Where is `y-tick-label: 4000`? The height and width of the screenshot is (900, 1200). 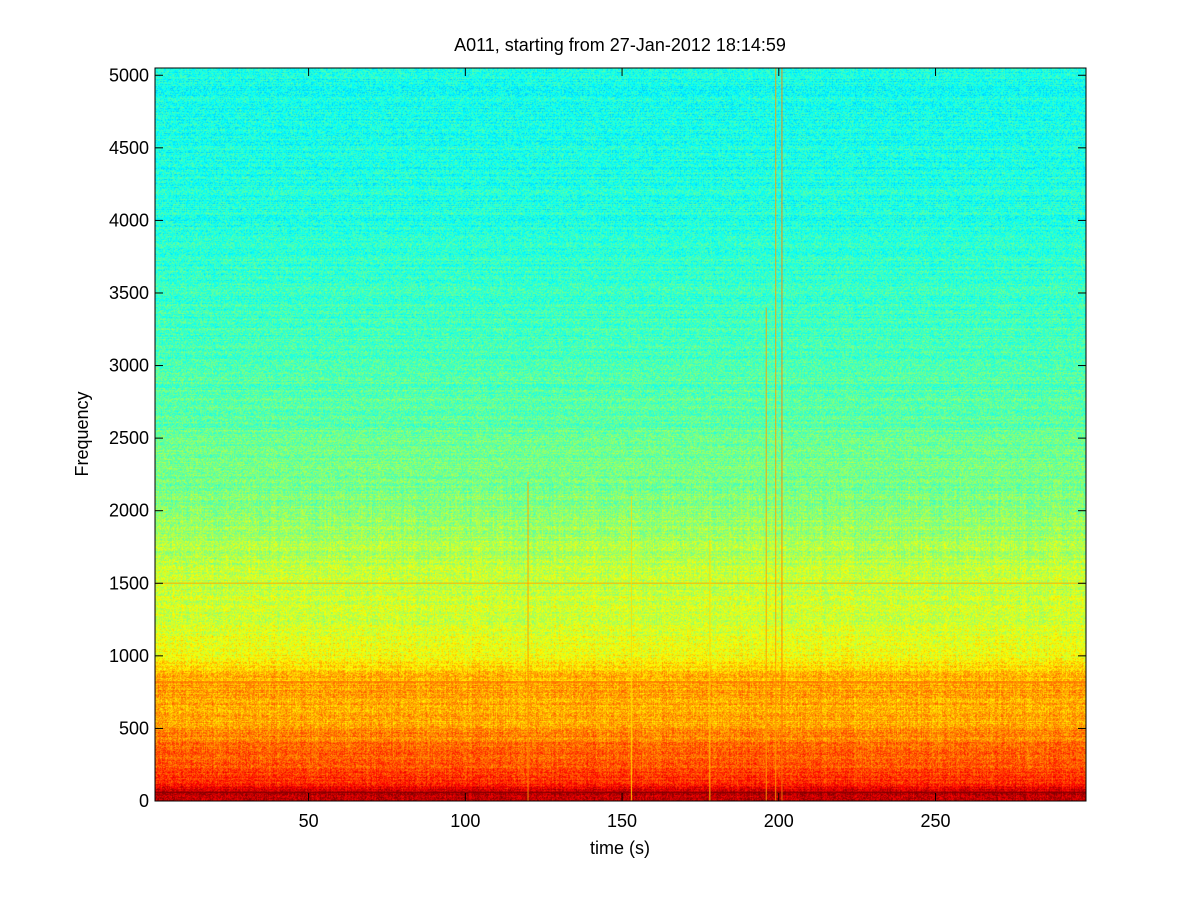 y-tick-label: 4000 is located at coordinates (129, 220).